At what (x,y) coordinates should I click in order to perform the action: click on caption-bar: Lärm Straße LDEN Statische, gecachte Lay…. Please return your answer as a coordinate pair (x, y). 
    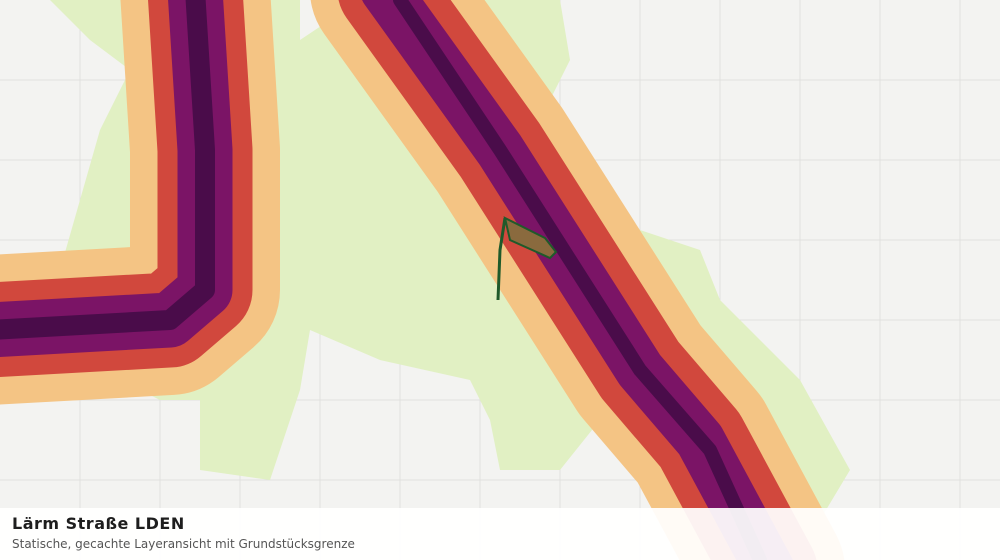
    Looking at the image, I should click on (500, 534).